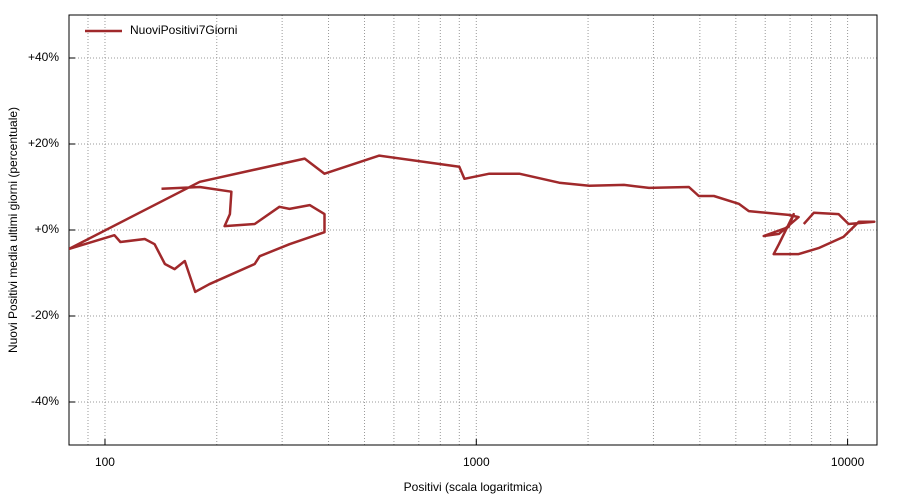  Describe the element at coordinates (105, 462) in the screenshot. I see `x-tick-label: 100` at that location.